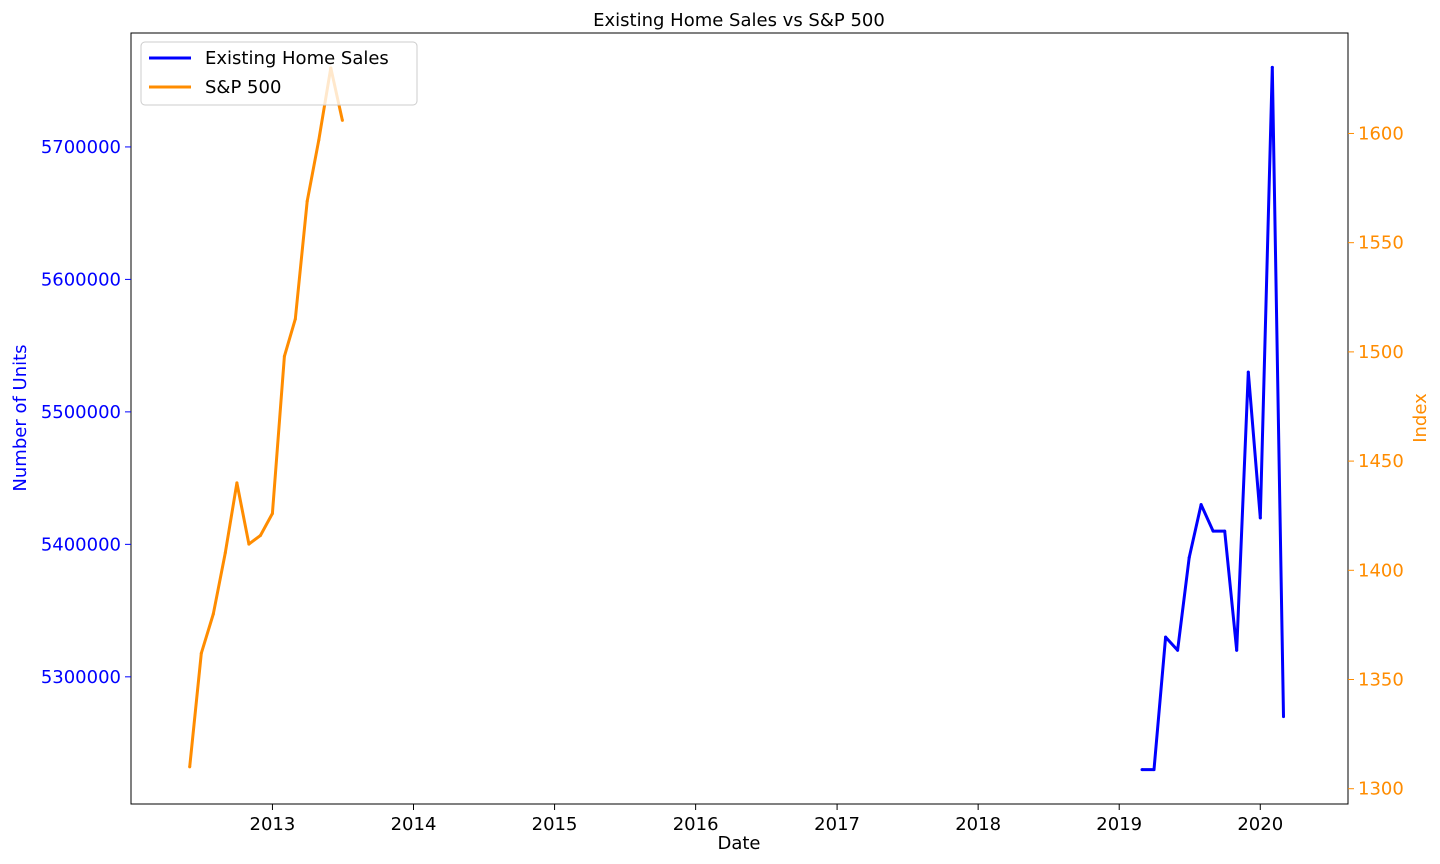 Image resolution: width=1440 pixels, height=864 pixels. What do you see at coordinates (414, 824) in the screenshot?
I see `x-tick-label: 2014` at bounding box center [414, 824].